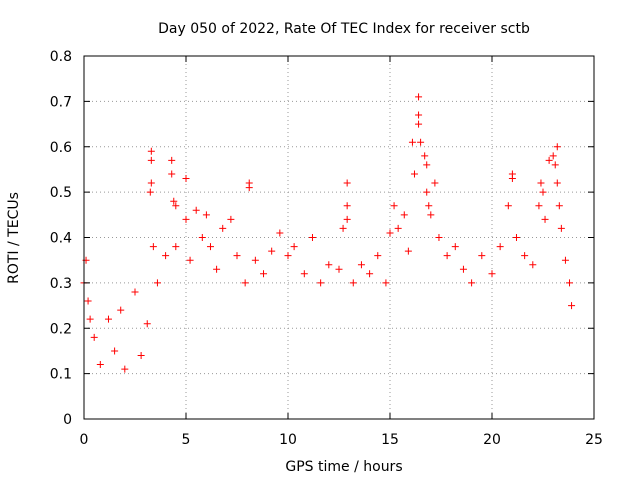 The image size is (640, 480). I want to click on y-tick-label: 0.3, so click(61, 284).